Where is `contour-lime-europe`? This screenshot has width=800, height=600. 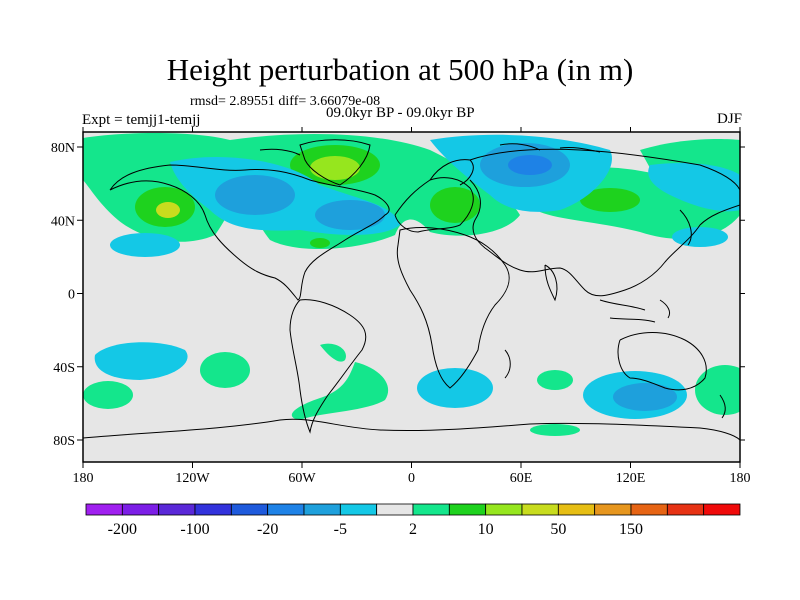
contour-lime-europe is located at coordinates (455, 205).